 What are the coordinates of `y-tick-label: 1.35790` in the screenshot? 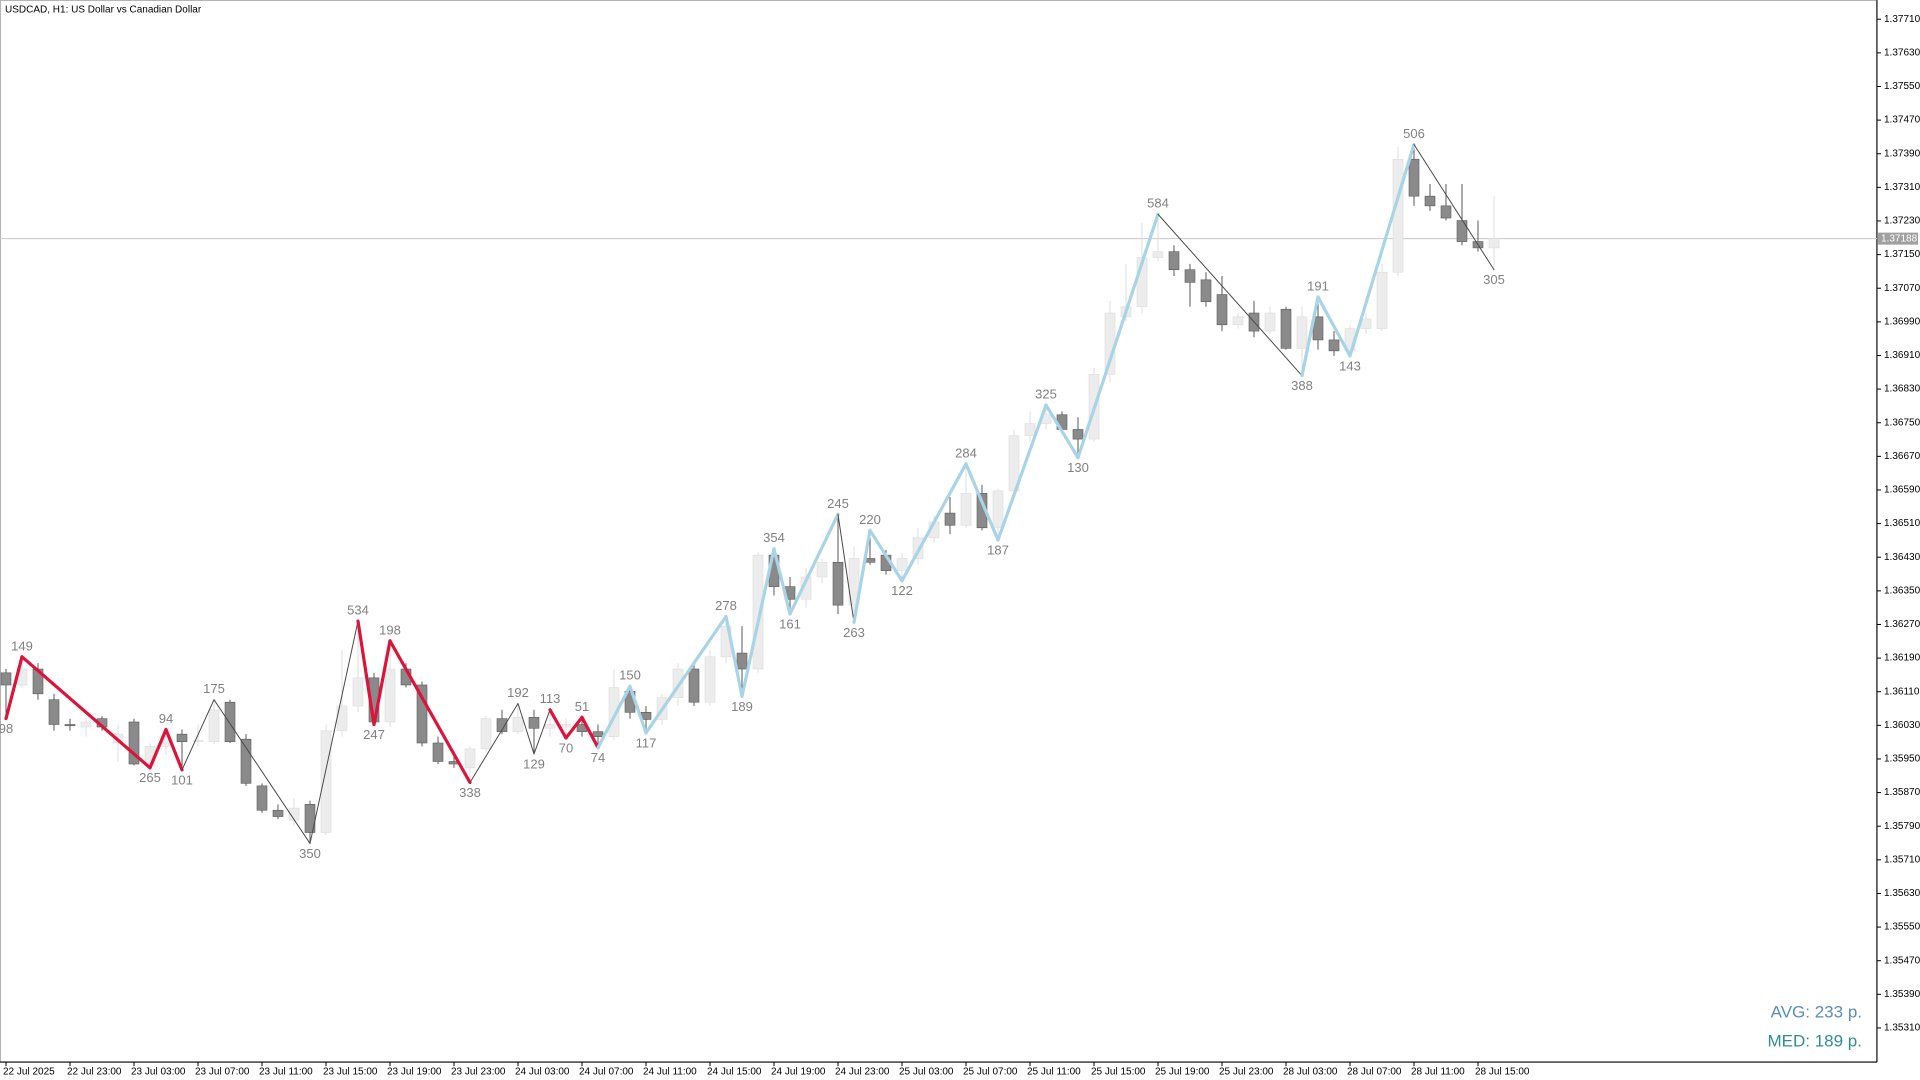 It's located at (1902, 826).